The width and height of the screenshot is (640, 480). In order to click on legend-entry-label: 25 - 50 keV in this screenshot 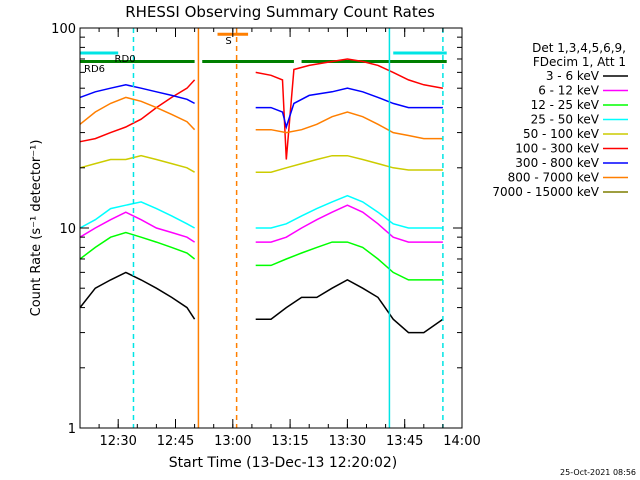, I will do `click(565, 120)`.